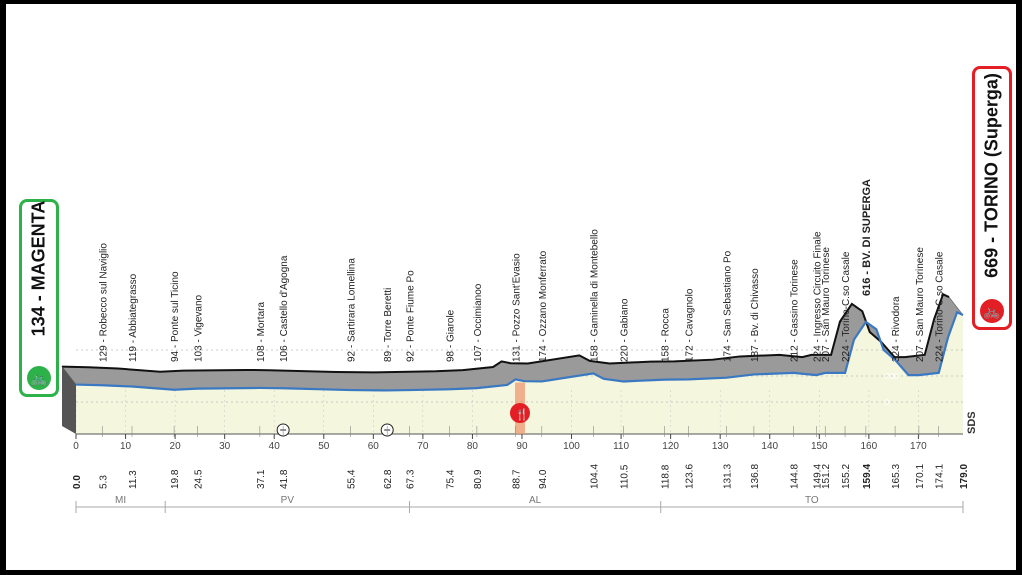 This screenshot has height=575, width=1022. What do you see at coordinates (846, 476) in the screenshot?
I see `km-marker: 155.2` at bounding box center [846, 476].